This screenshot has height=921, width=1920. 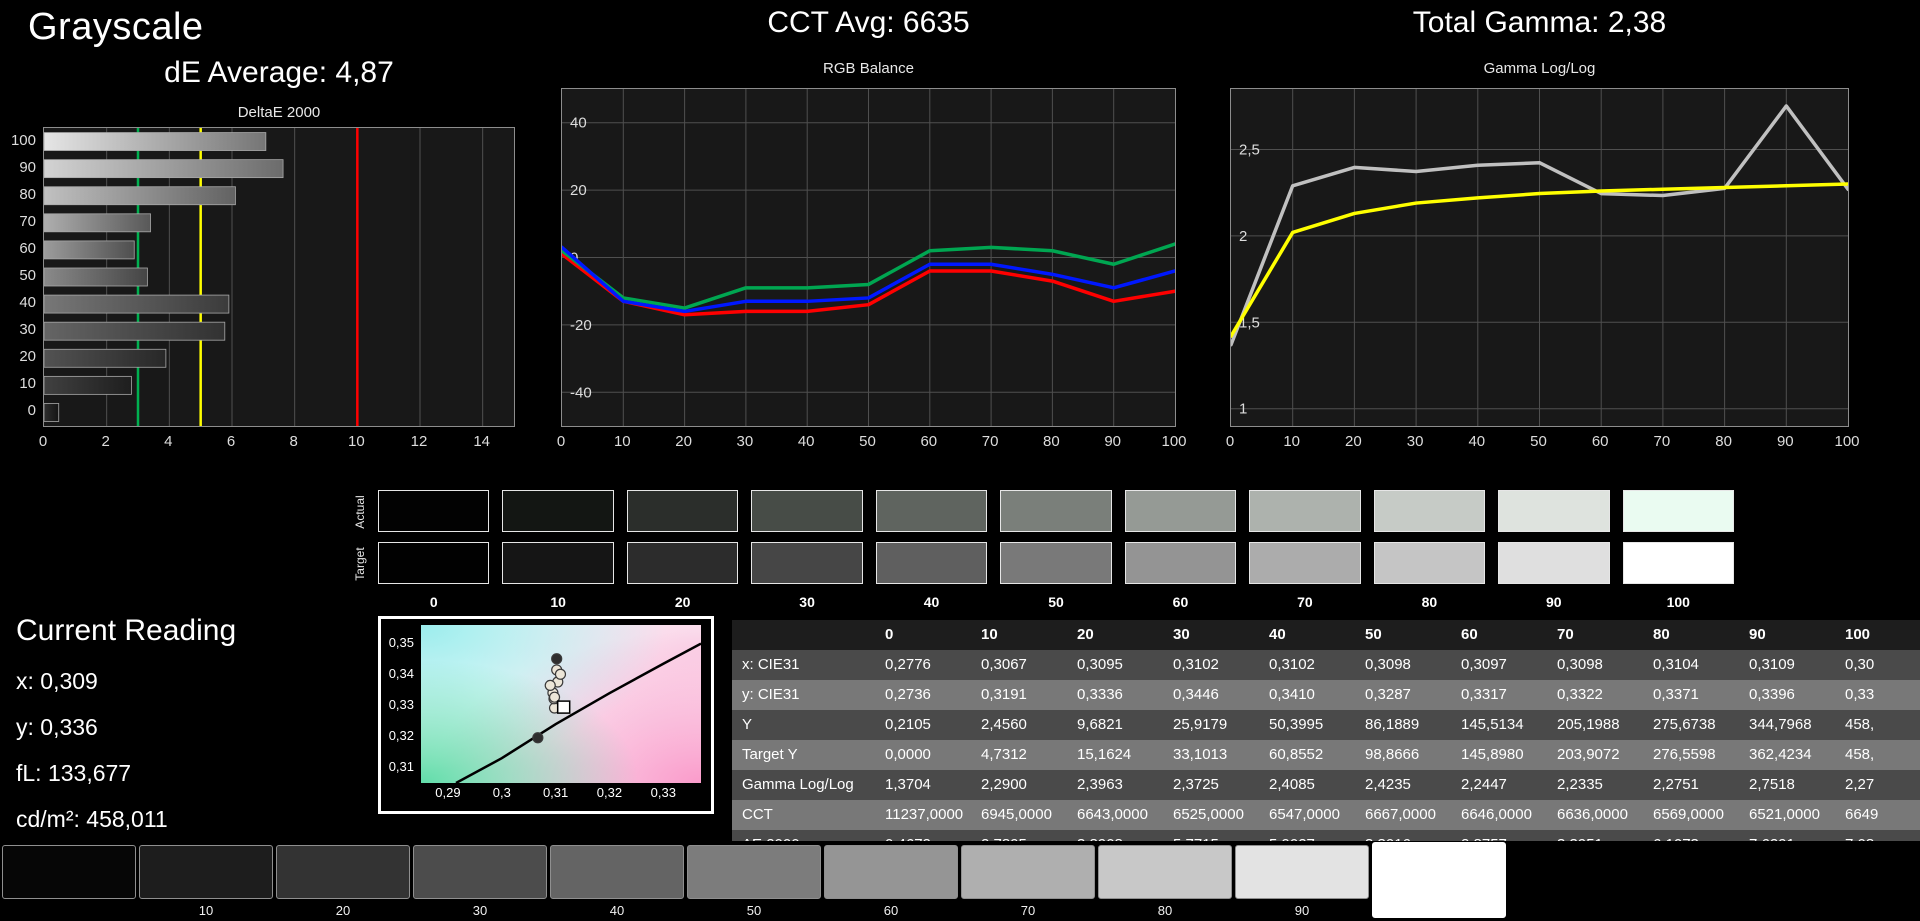 I want to click on table-row-label: x: CIE31, so click(x=771, y=664).